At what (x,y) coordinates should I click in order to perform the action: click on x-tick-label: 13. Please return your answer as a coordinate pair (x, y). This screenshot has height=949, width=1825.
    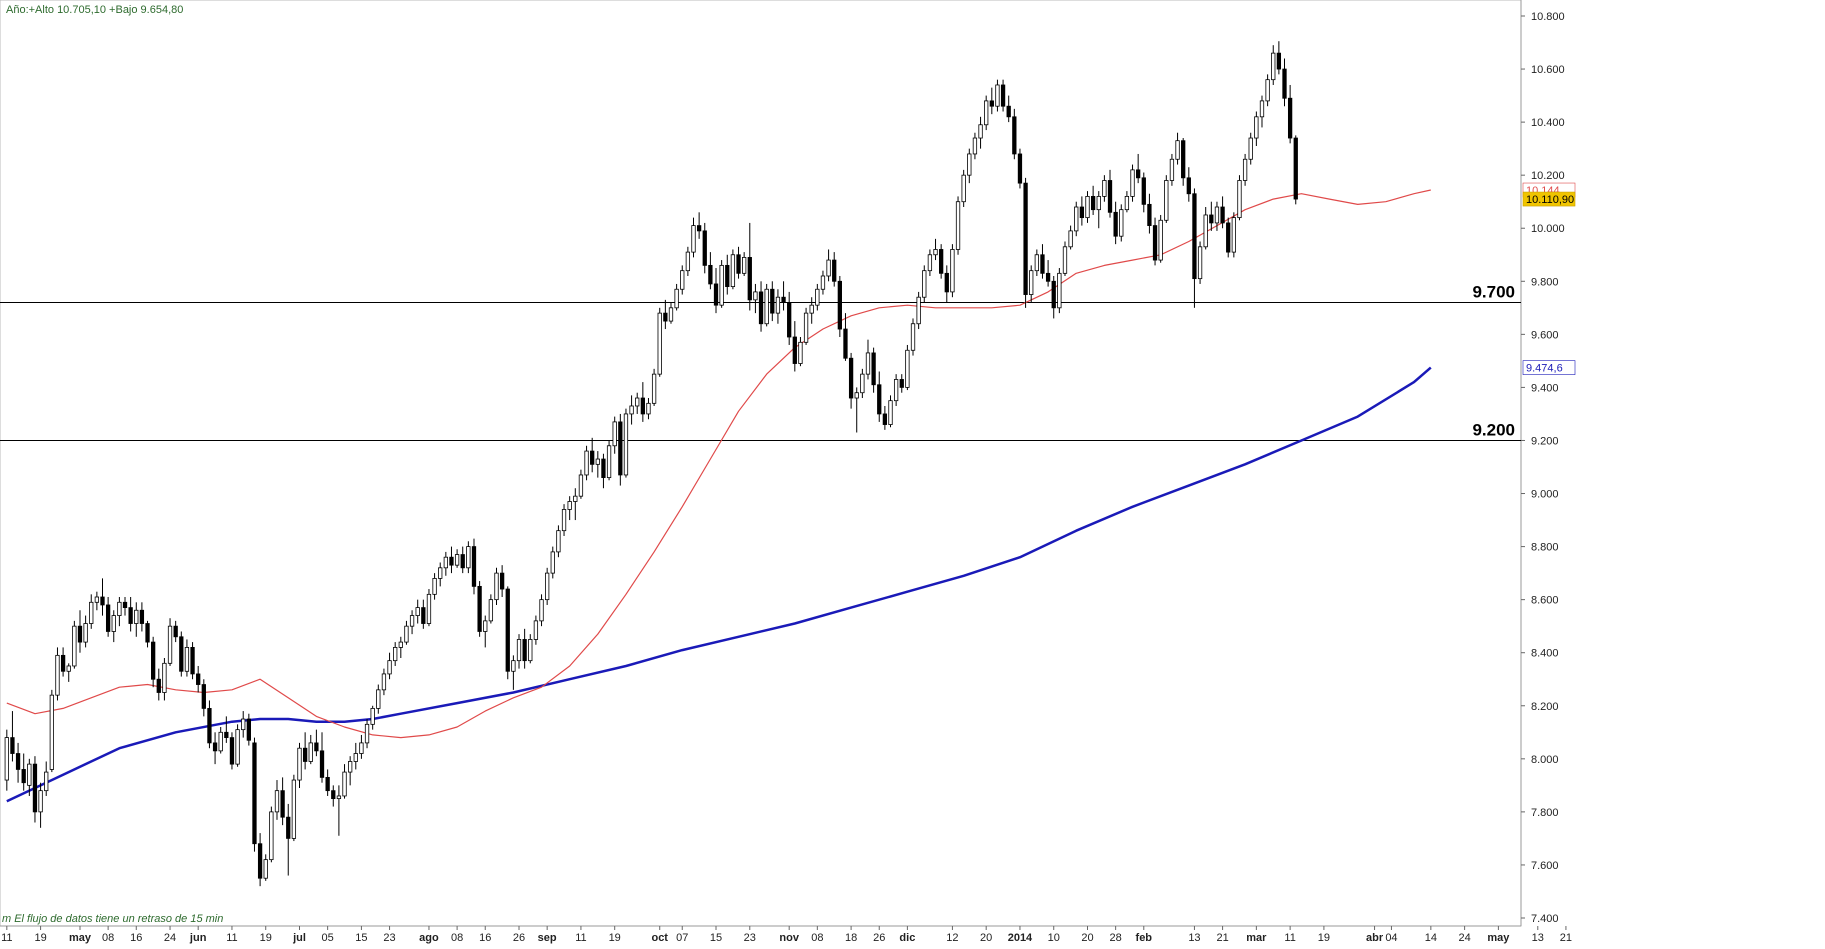
    Looking at the image, I should click on (1194, 938).